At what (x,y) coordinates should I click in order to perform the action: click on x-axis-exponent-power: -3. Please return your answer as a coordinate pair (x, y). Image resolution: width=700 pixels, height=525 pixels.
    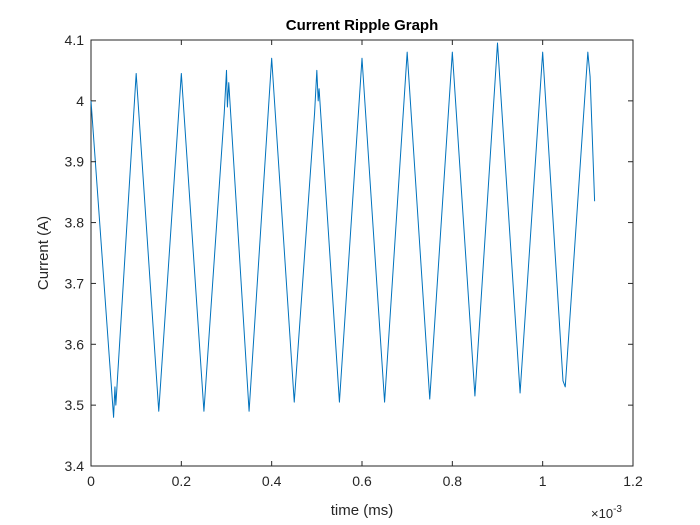
    Looking at the image, I should click on (617, 509).